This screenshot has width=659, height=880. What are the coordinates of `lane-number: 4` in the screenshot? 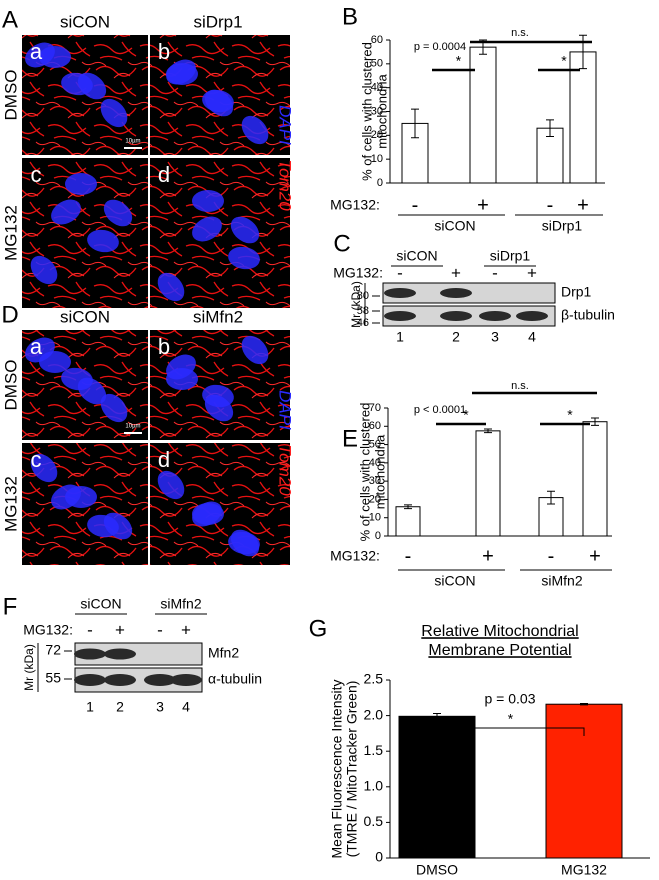 It's located at (186, 707).